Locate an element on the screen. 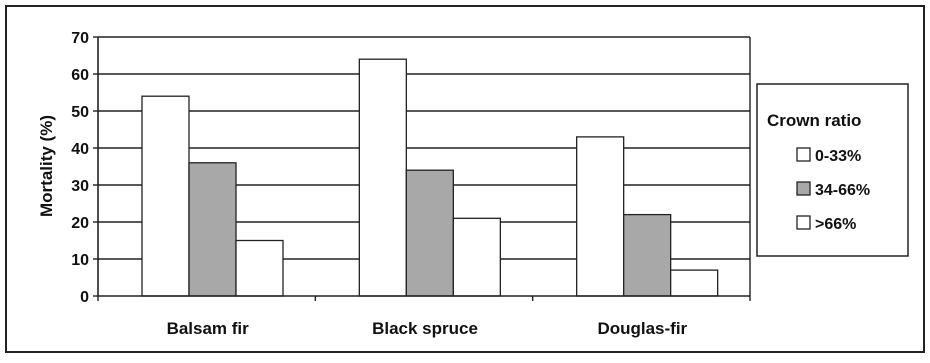  bar-3-balsam-fir is located at coordinates (259, 268).